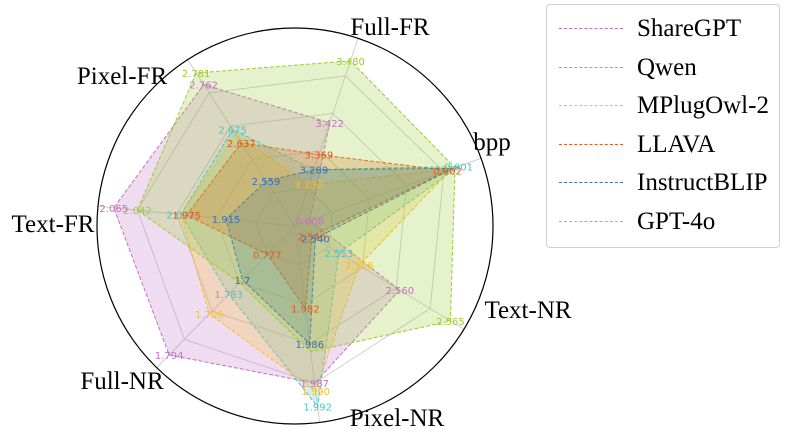 The image size is (797, 441). What do you see at coordinates (689, 28) in the screenshot?
I see `legend-label: ShareGPT` at bounding box center [689, 28].